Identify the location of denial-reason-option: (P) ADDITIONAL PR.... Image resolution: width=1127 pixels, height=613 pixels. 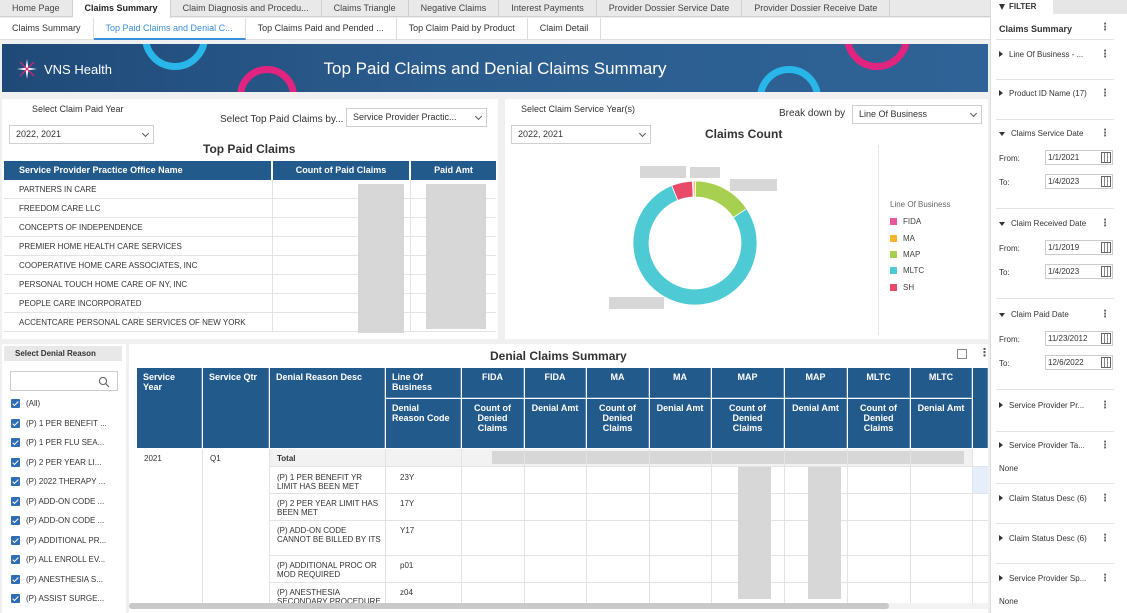
(66, 540).